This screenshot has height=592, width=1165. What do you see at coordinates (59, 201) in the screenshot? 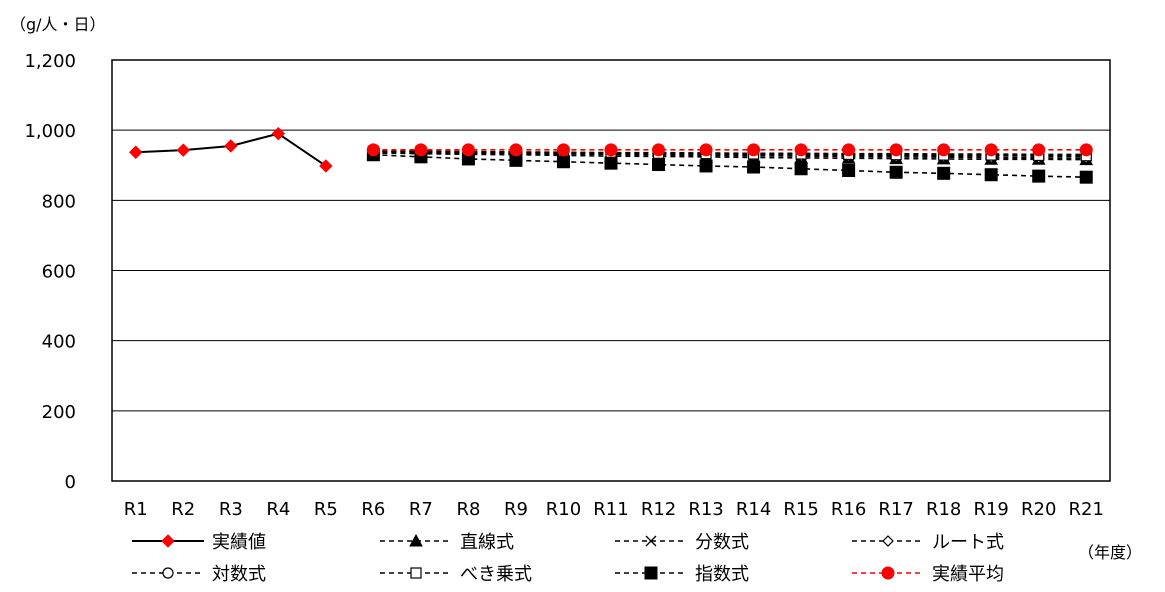
I see `y-tick-label: 800` at bounding box center [59, 201].